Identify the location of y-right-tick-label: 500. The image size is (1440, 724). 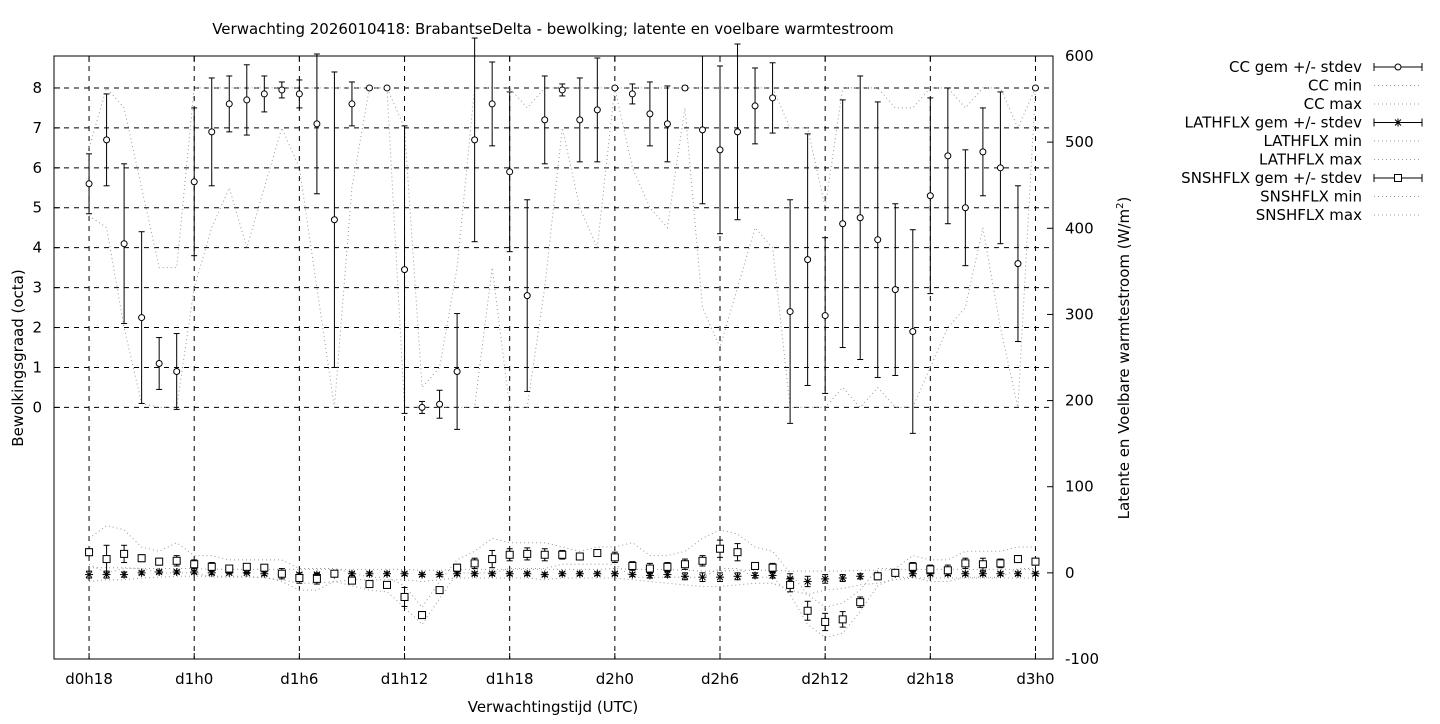
(1079, 142).